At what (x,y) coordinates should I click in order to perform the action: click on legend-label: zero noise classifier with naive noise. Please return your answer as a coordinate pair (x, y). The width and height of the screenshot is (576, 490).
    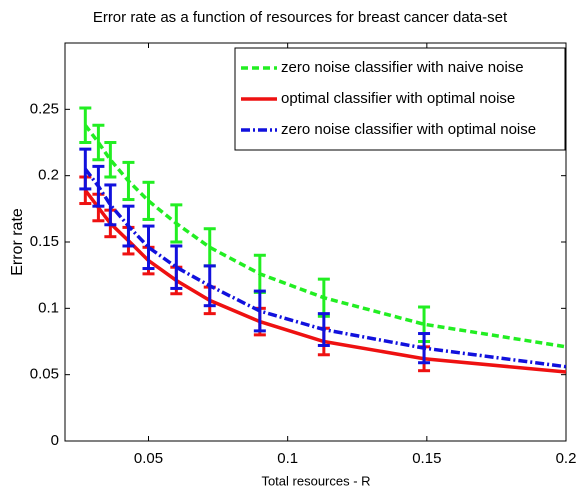
    Looking at the image, I should click on (402, 67).